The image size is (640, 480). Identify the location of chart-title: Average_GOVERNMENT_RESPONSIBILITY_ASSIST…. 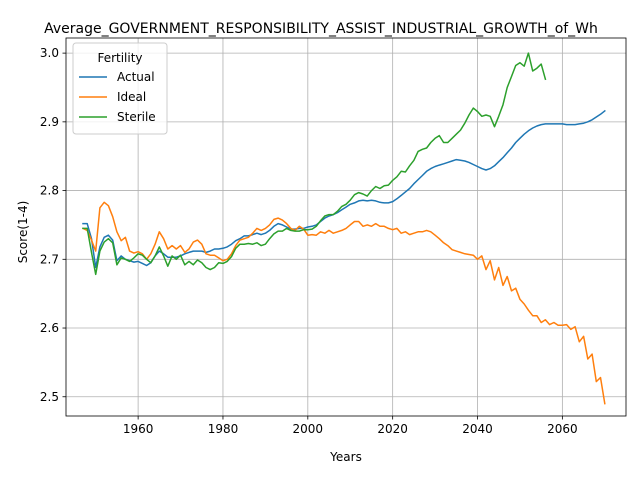
(321, 29).